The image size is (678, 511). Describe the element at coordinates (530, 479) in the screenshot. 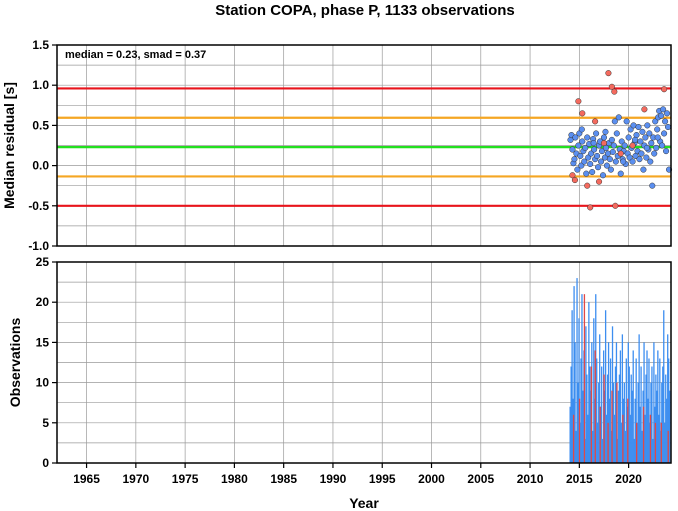

I see `x-tick-label: 2010` at that location.